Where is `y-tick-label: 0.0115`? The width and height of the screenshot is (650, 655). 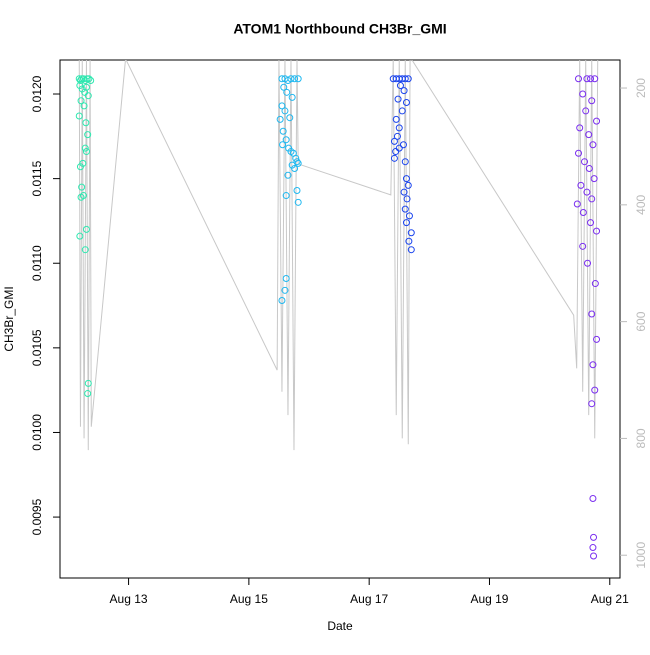 y-tick-label: 0.0115 is located at coordinates (37, 178).